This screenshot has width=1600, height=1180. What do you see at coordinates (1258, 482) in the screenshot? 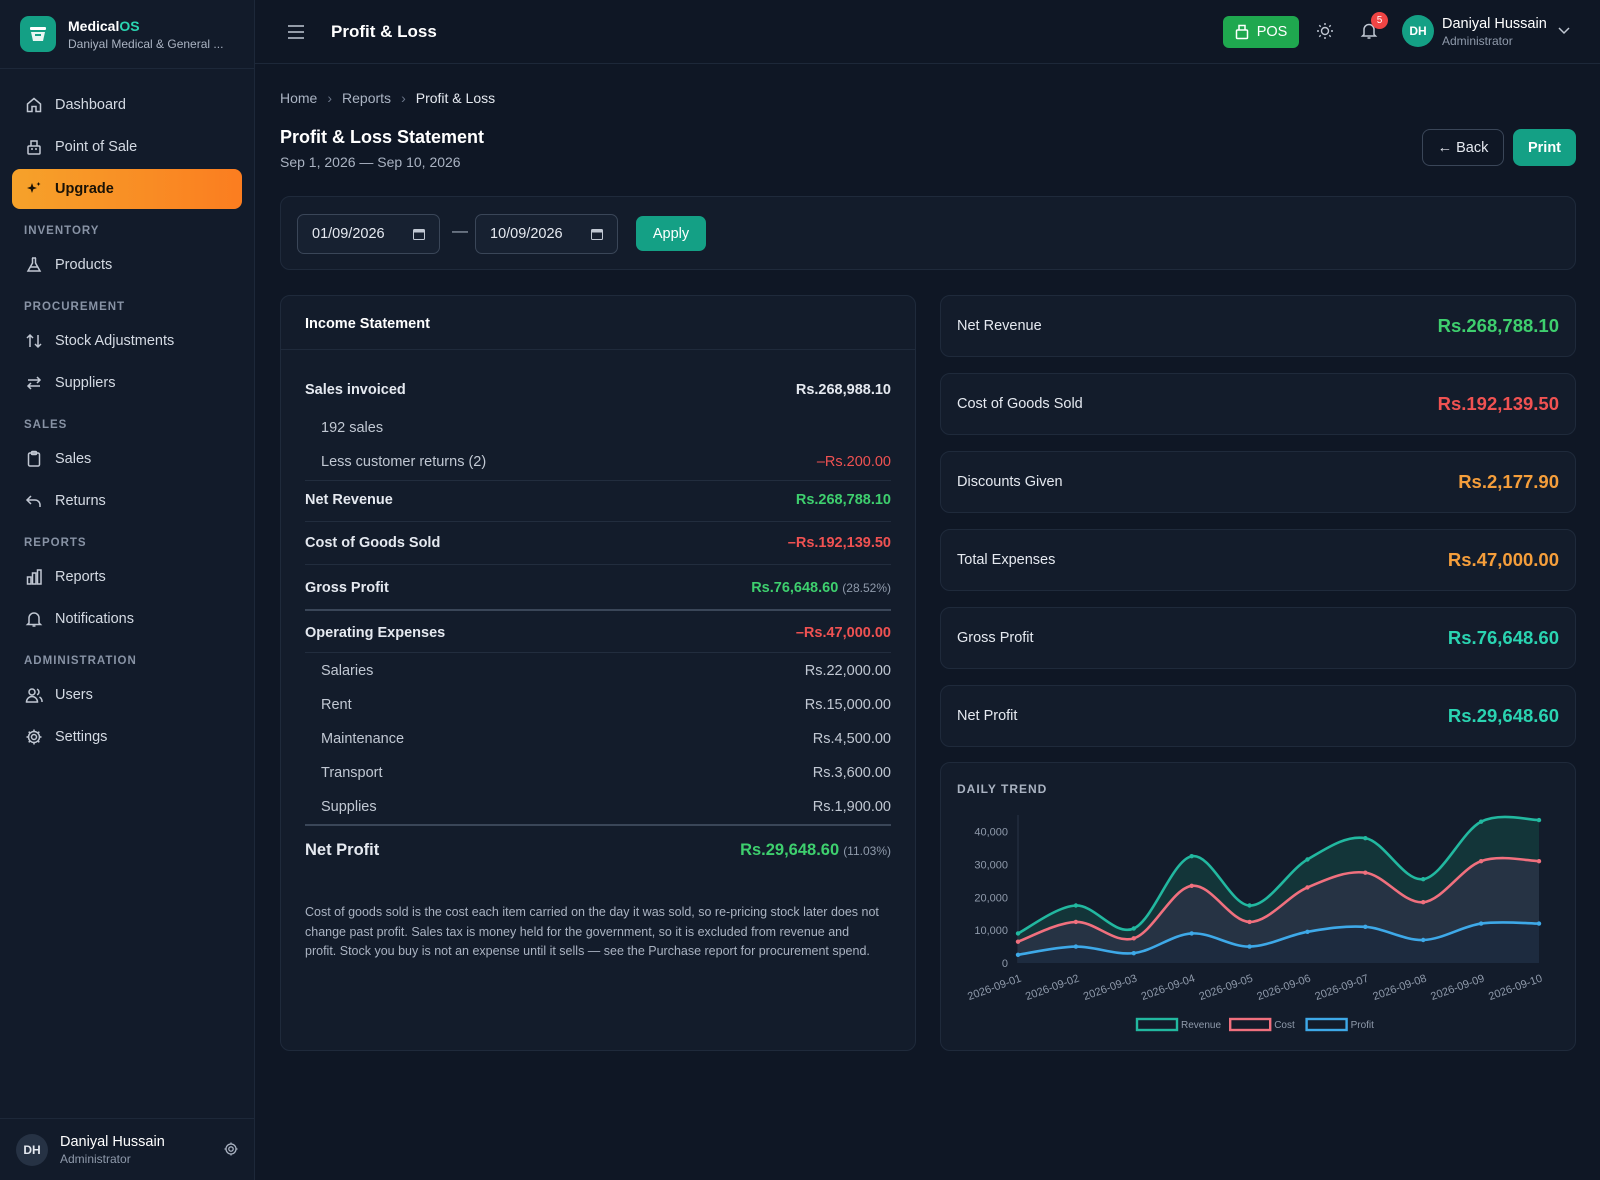
I see `stat-card-discounts: Discounts Given Rs.2,177.90` at bounding box center [1258, 482].